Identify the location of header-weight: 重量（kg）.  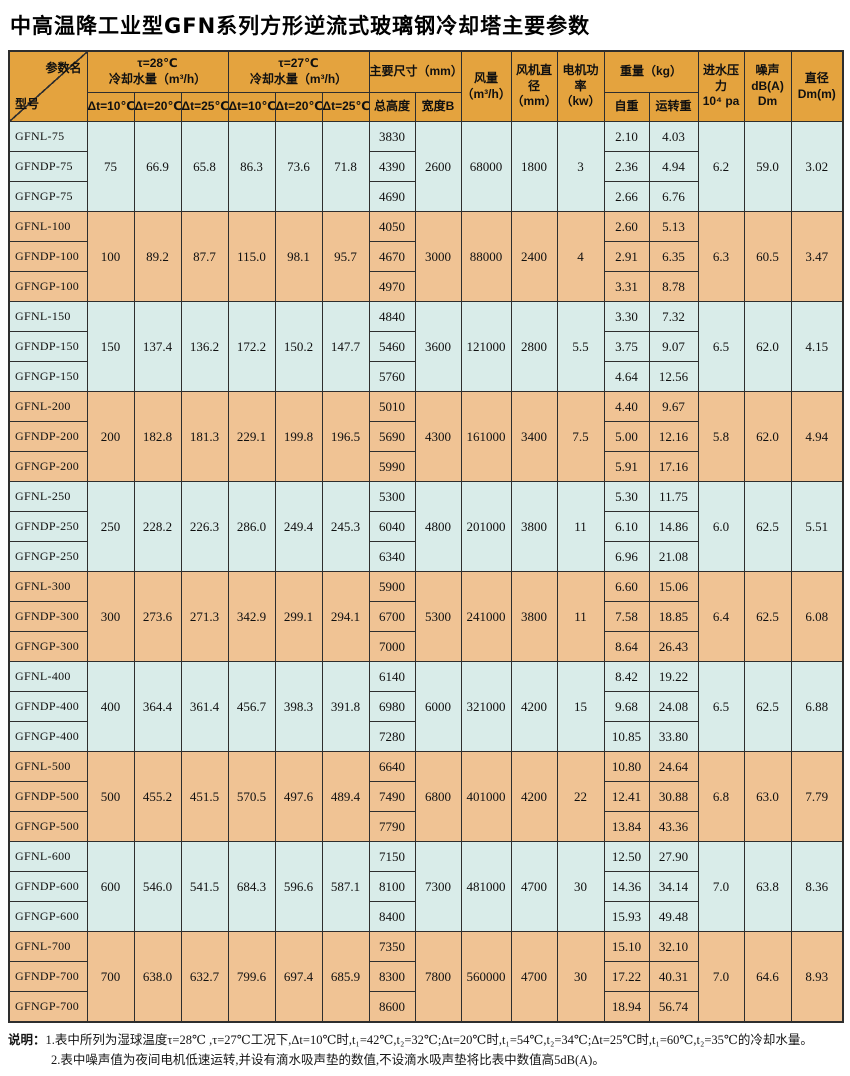
(651, 71).